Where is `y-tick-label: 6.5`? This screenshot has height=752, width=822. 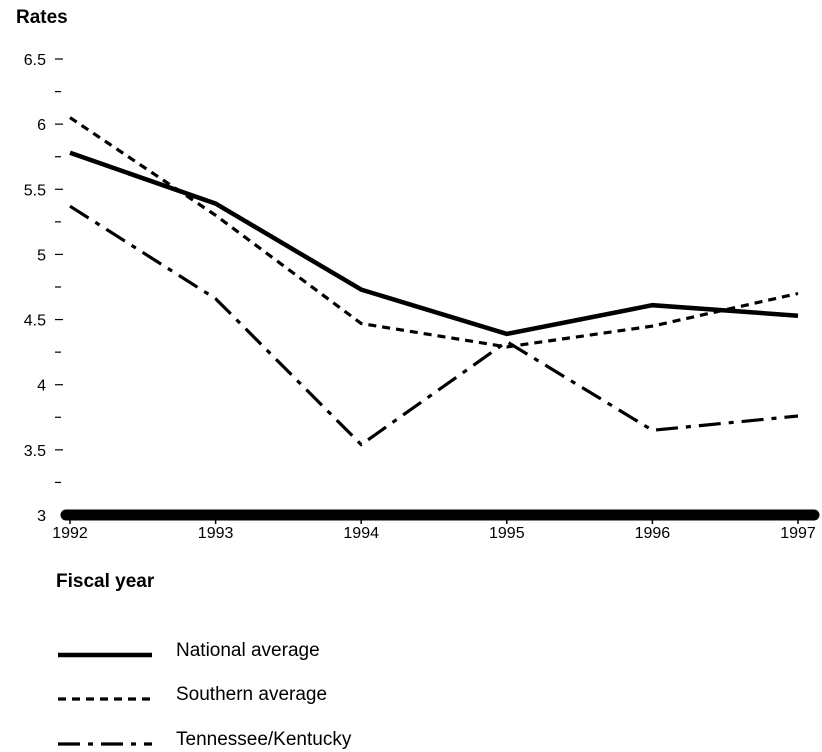
y-tick-label: 6.5 is located at coordinates (35, 60).